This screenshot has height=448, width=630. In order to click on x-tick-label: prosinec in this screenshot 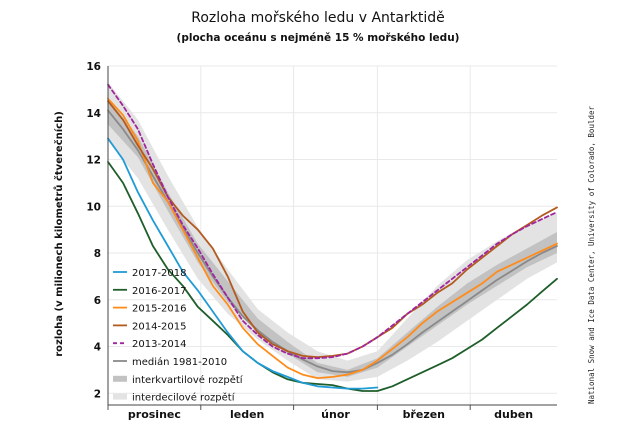, I will do `click(154, 414)`.